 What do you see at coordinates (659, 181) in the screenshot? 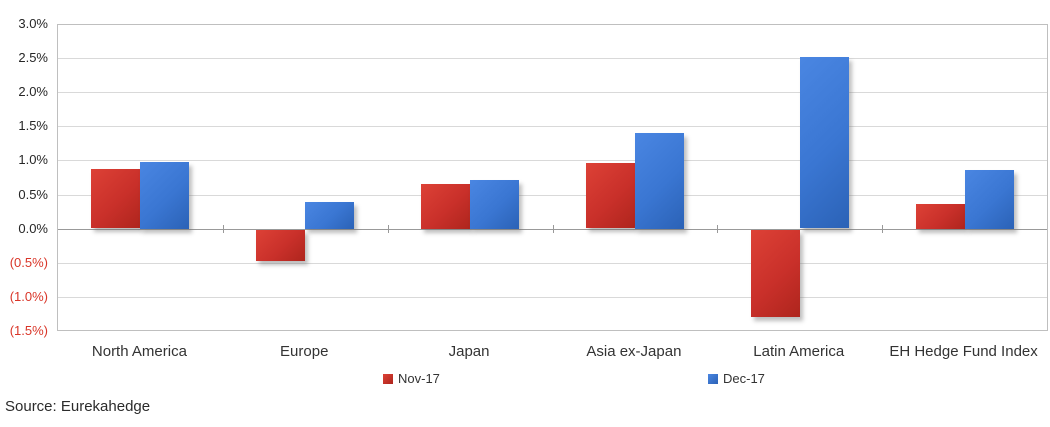
I see `bar-dec-17-asia-ex-japan` at bounding box center [659, 181].